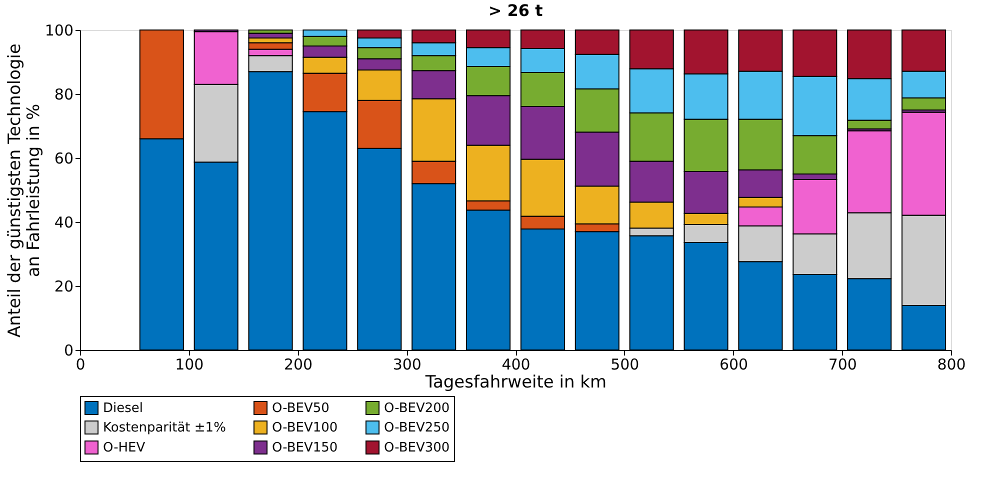 This screenshot has width=993, height=491. Describe the element at coordinates (515, 382) in the screenshot. I see `x-axis-title: Tagesfahrweite in km` at that location.